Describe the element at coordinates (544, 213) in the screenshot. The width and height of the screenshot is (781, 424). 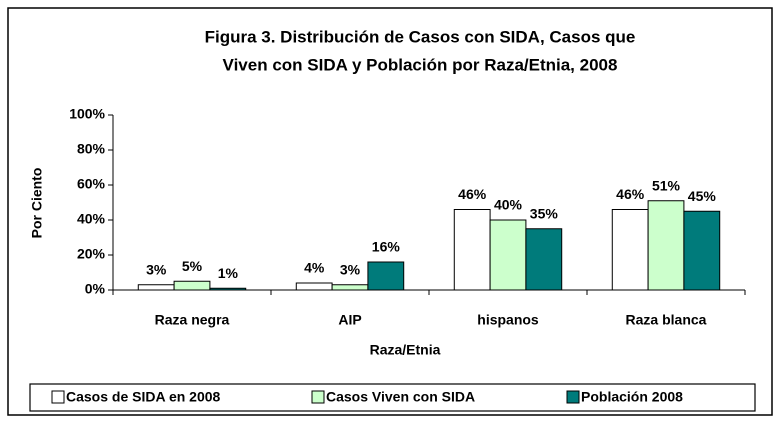
I see `value-label: 35%` at that location.